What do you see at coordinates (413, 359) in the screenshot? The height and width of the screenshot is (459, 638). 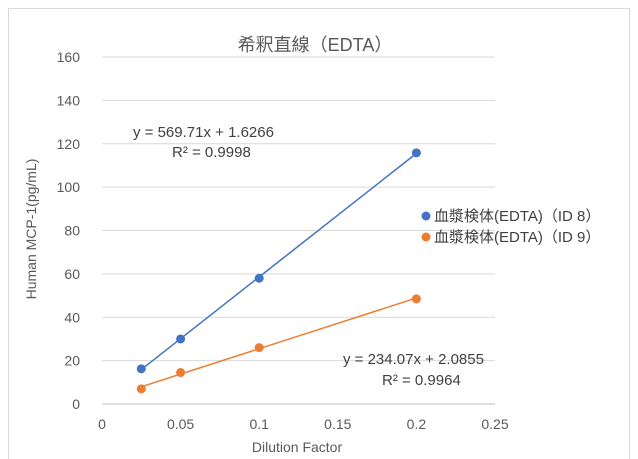 I see `series-2-equation: y = 234.07x + 2.0855` at bounding box center [413, 359].